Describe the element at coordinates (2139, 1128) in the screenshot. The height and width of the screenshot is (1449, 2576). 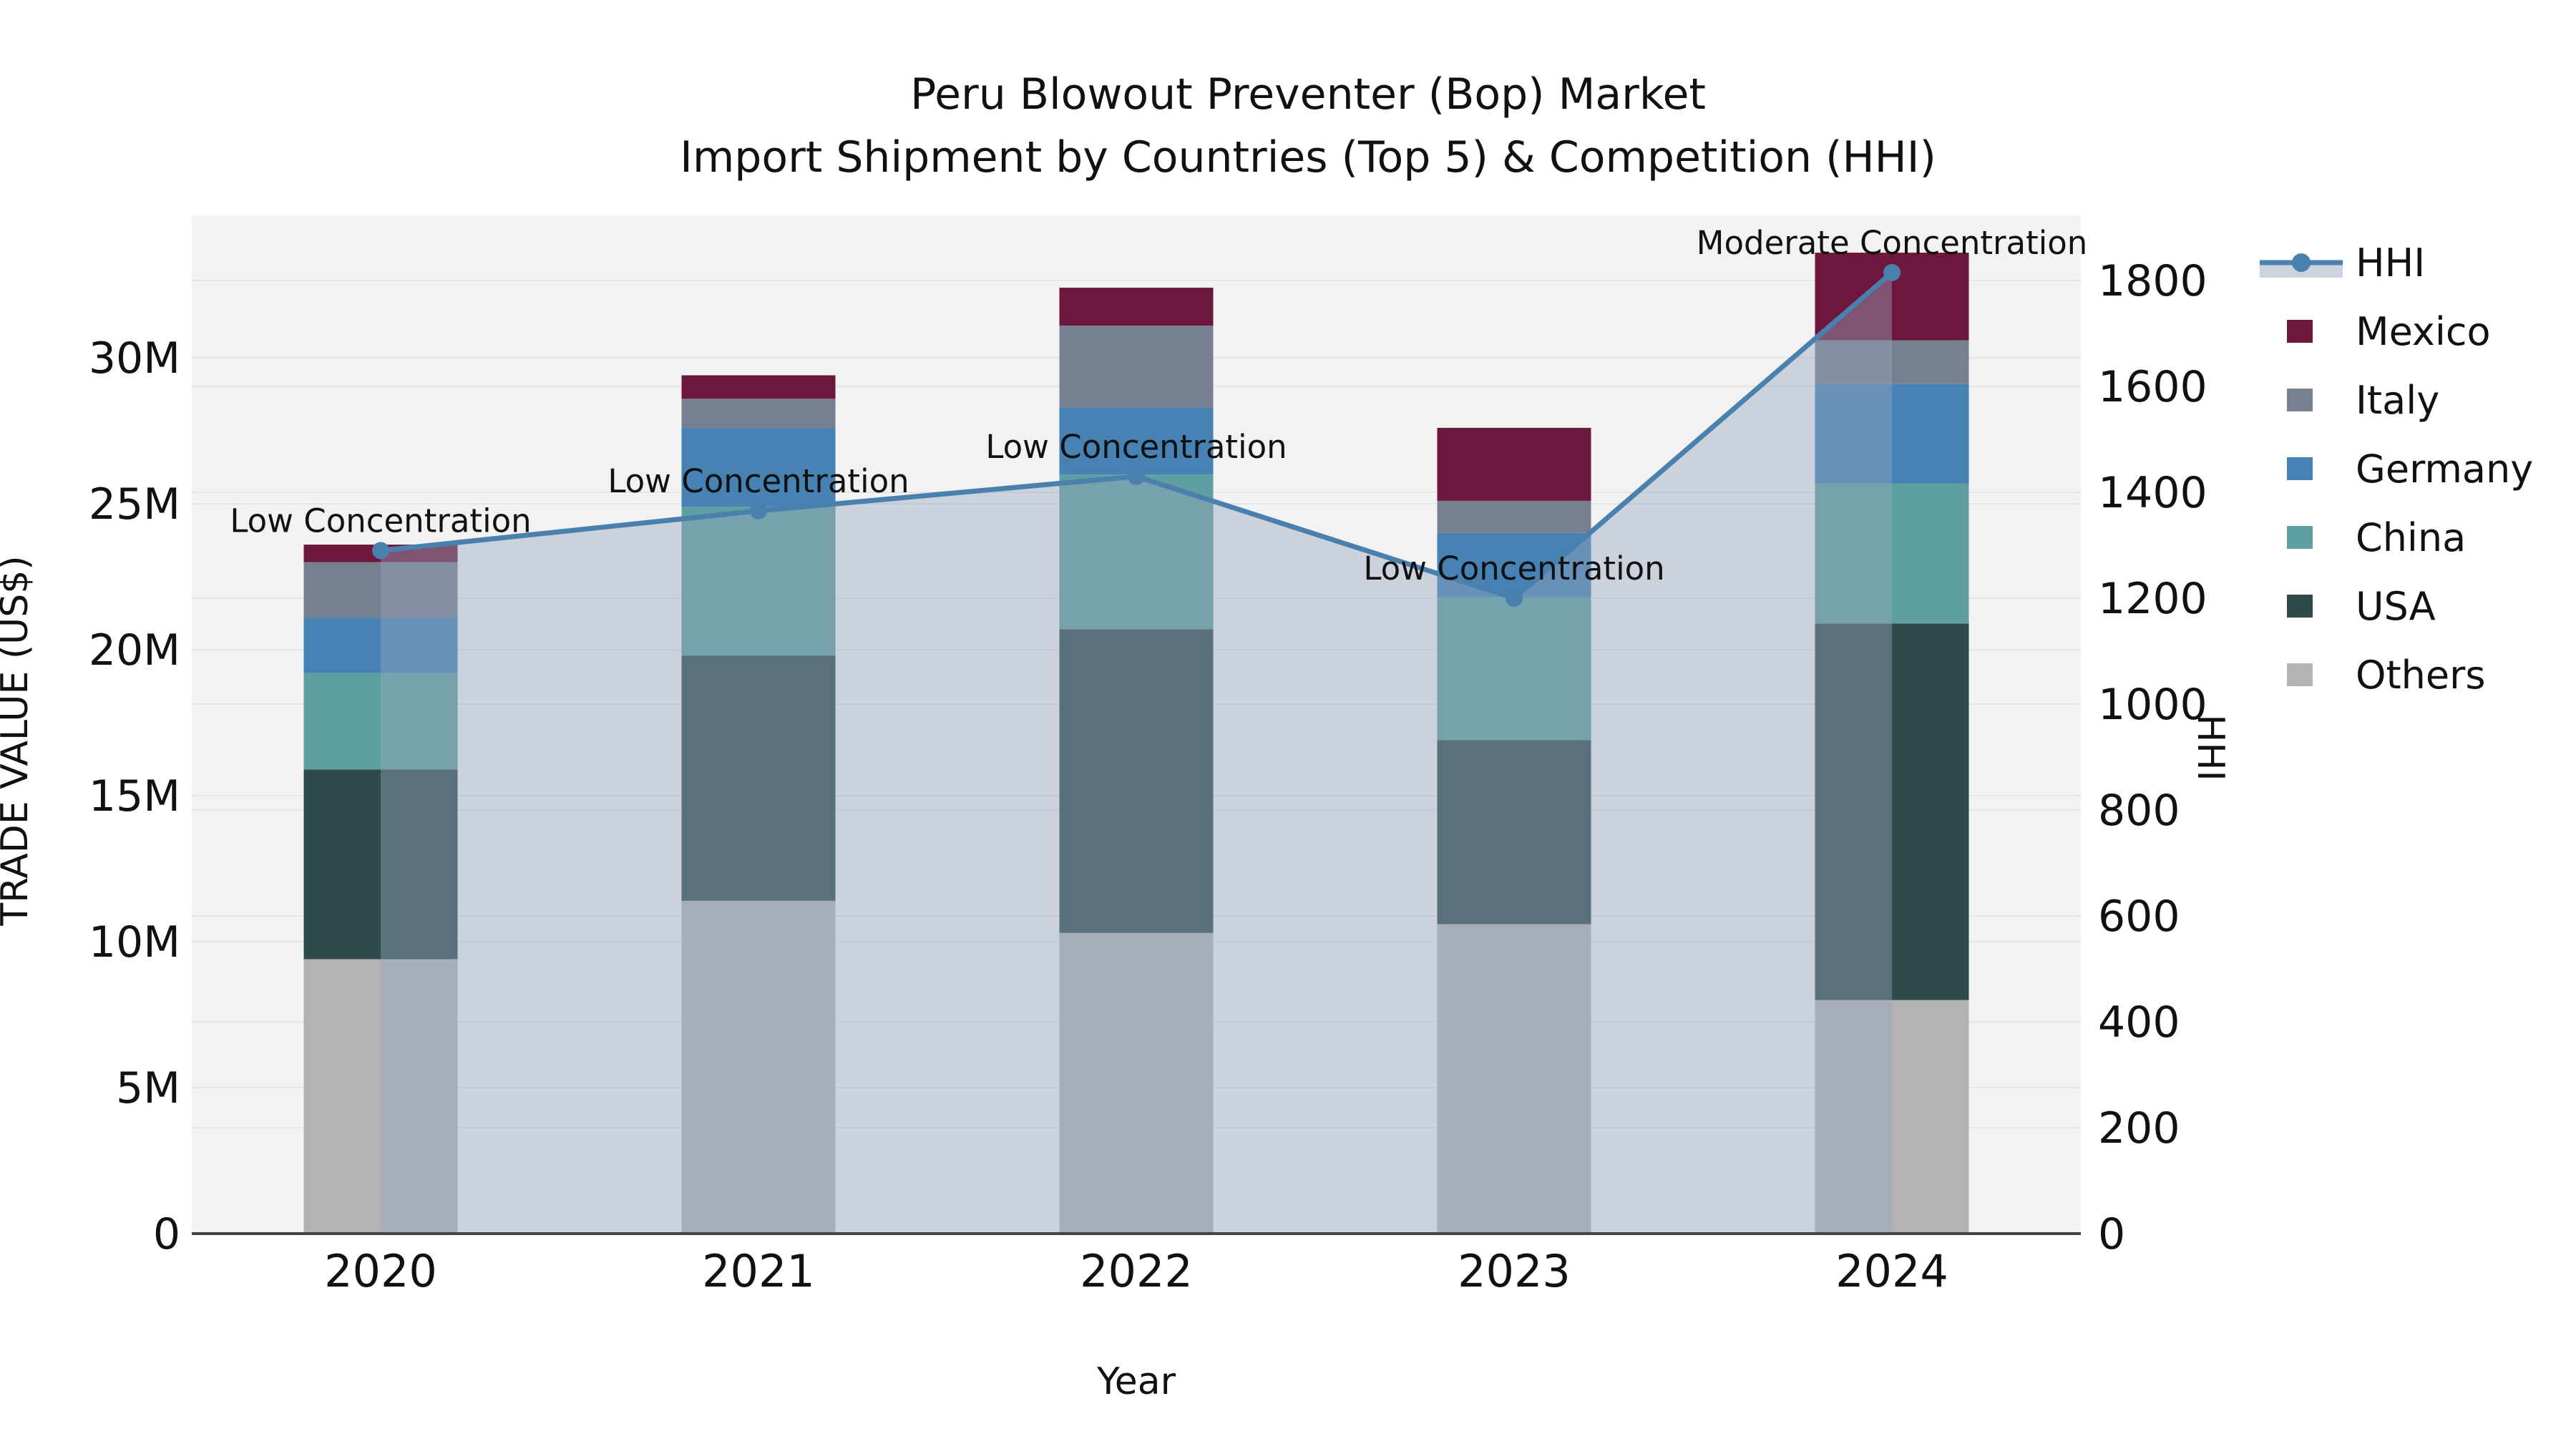
I see `y-right-tick-200: 200` at that location.